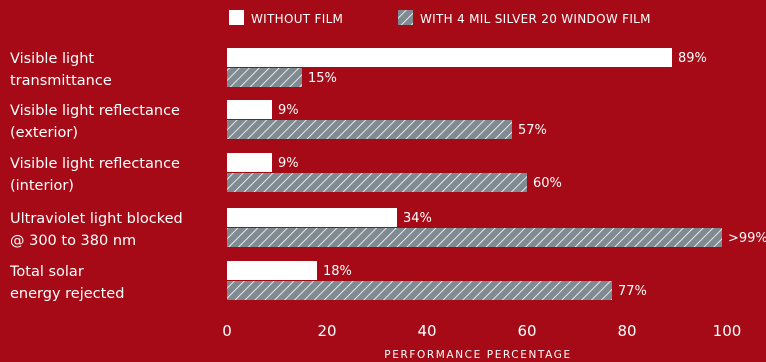  I want to click on x-tick-label: 20, so click(326, 331).